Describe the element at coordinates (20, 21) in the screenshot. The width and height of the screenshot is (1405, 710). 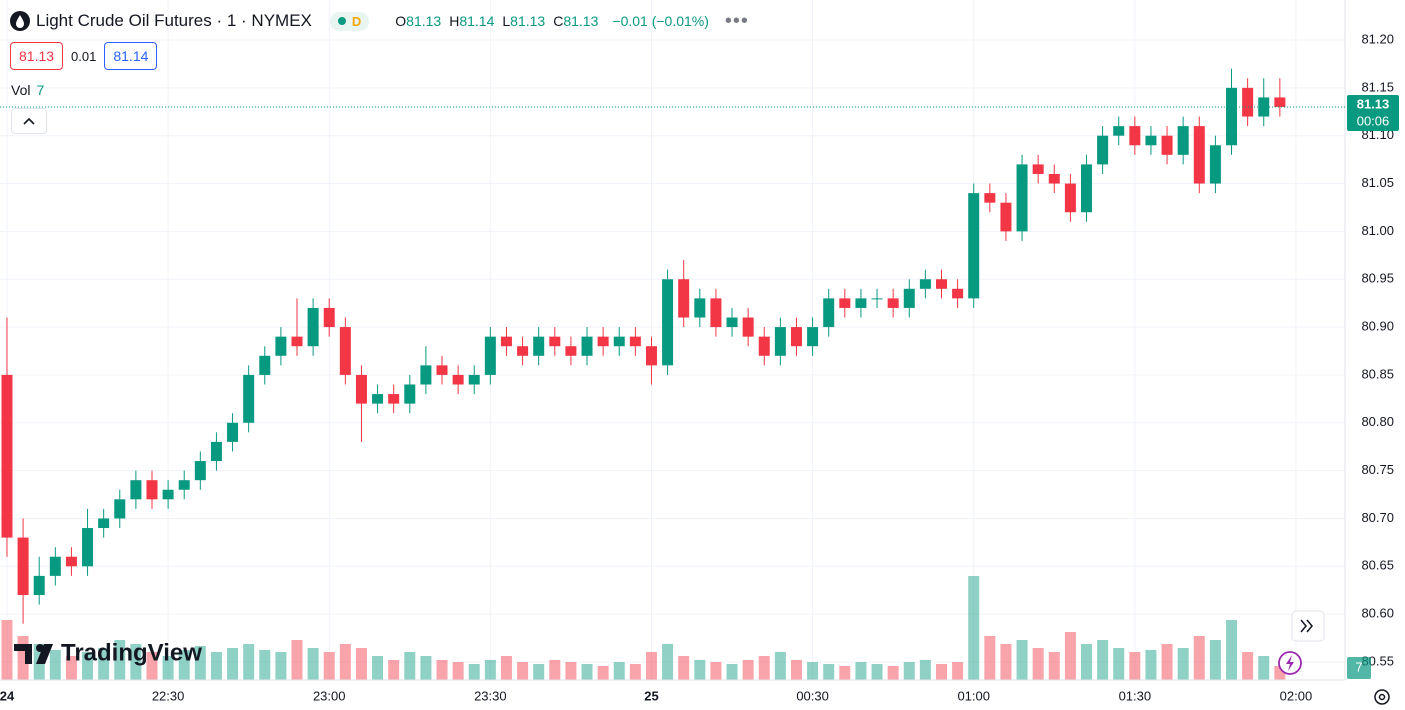
I see `symbol-icon` at that location.